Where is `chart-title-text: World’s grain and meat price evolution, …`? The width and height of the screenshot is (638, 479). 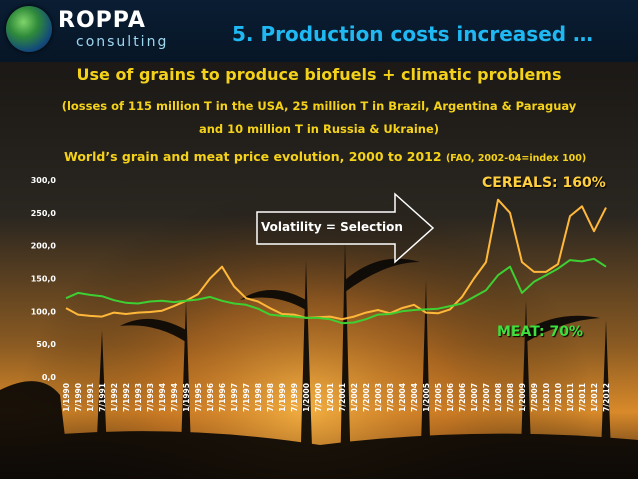 chart-title-text: World’s grain and meat price evolution, … is located at coordinates (253, 156).